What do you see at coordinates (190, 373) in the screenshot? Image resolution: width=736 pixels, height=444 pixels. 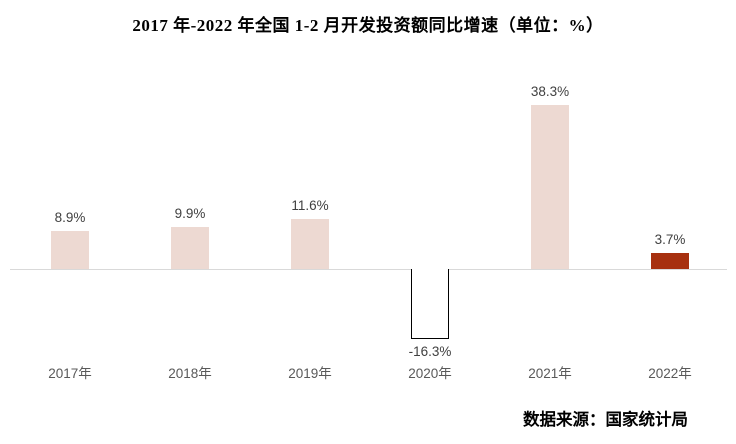 I see `category-label-2018年: 2018年` at bounding box center [190, 373].